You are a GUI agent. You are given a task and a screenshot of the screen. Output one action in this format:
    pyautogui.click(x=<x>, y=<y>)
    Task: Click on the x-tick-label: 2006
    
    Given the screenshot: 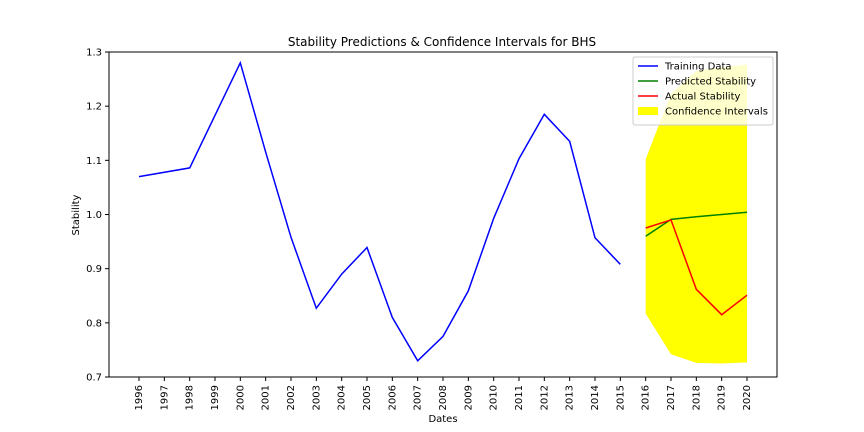 What is the action you would take?
    pyautogui.click(x=392, y=397)
    